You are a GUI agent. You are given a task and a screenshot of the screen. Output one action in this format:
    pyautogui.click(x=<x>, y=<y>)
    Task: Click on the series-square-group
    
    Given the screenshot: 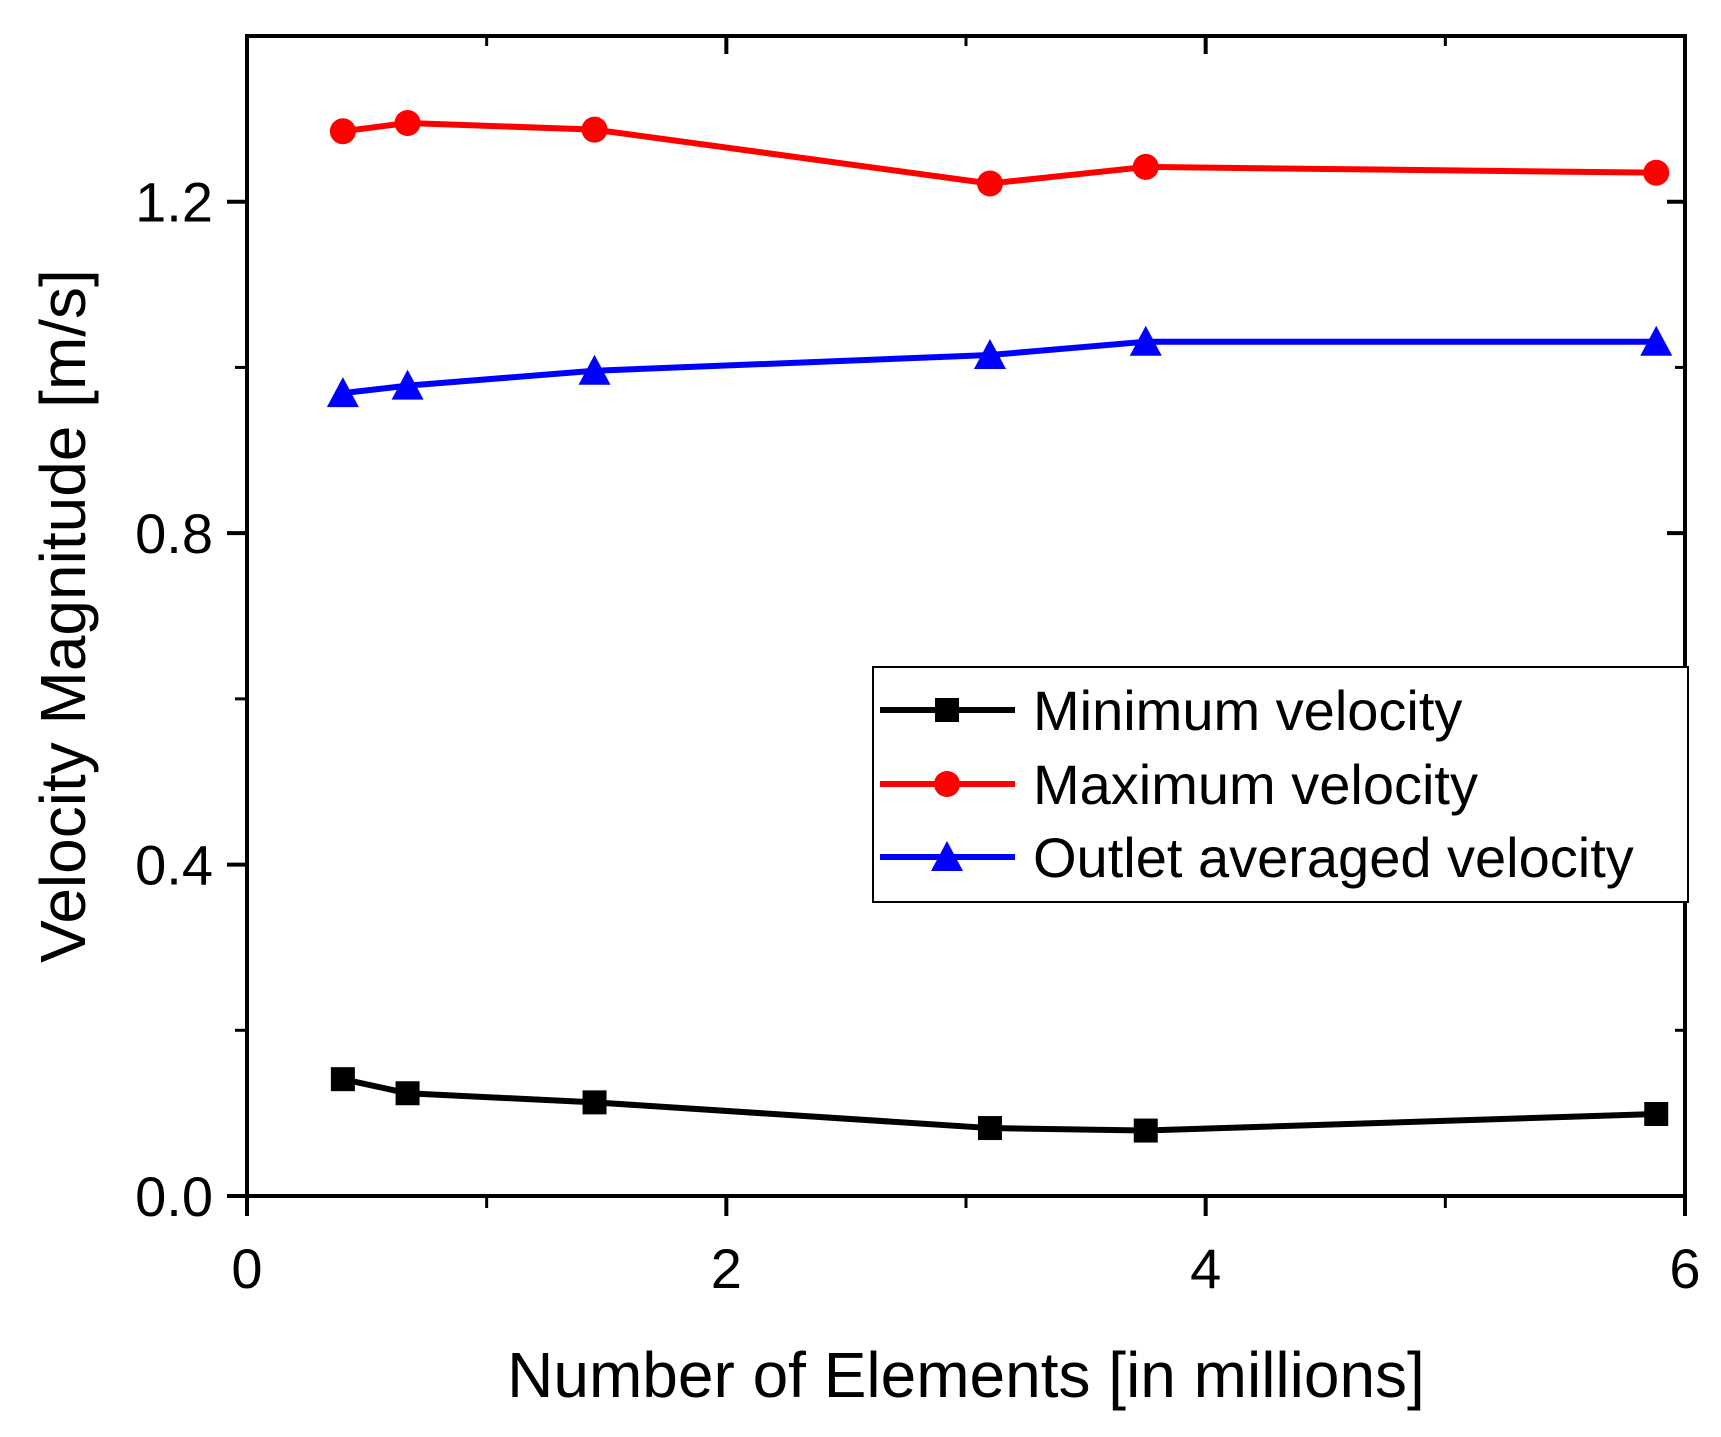 What is the action you would take?
    pyautogui.click(x=999, y=1105)
    